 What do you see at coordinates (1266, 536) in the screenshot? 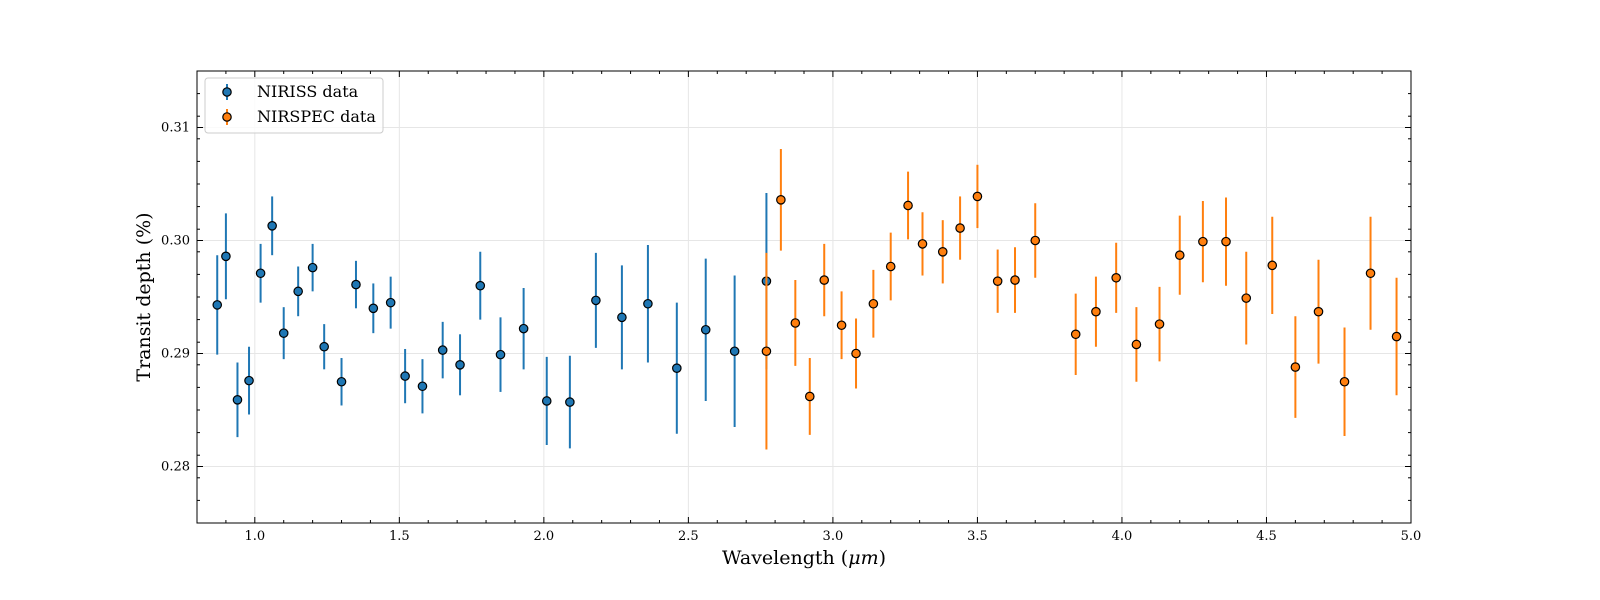
I see `x-tick-label: 4.5` at bounding box center [1266, 536].